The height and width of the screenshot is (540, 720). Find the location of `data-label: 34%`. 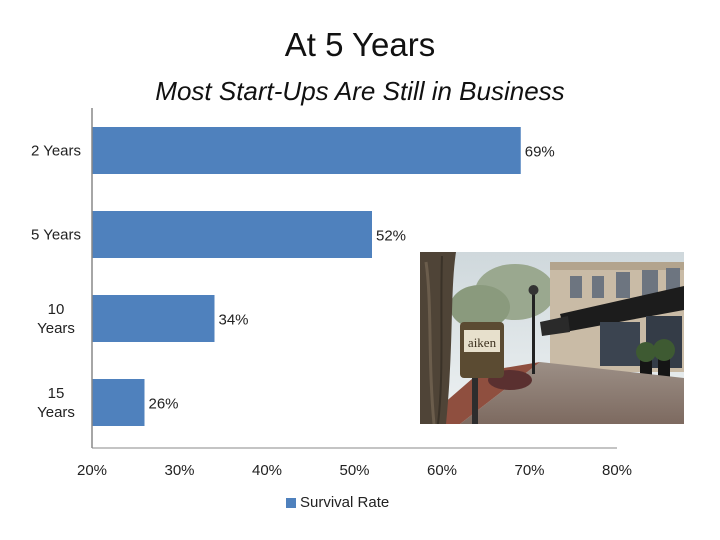

data-label: 34% is located at coordinates (234, 320).